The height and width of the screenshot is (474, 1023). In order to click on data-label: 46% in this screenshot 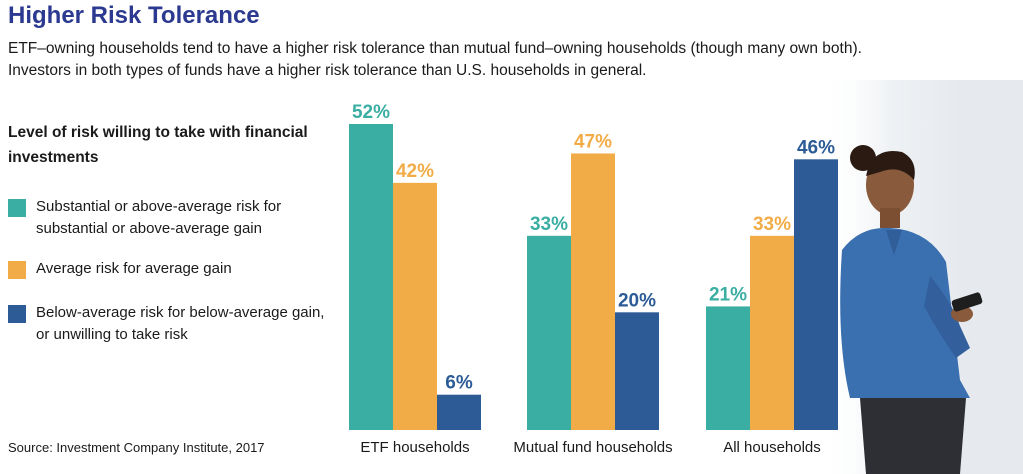, I will do `click(816, 147)`.